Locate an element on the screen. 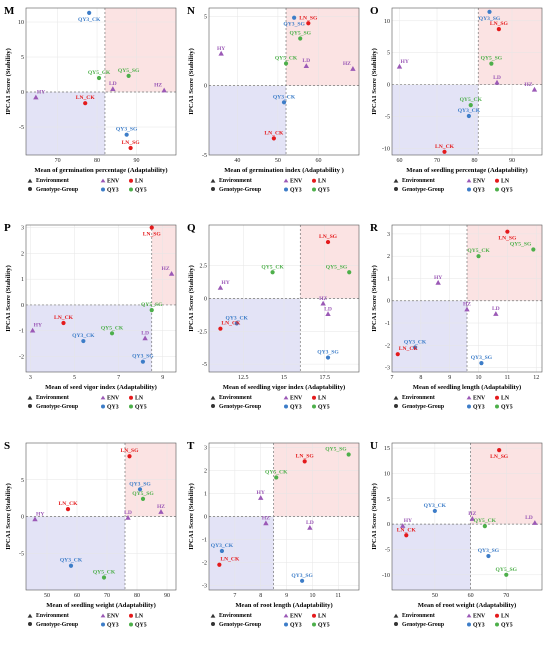  legend-ln-marker is located at coordinates (131, 615).